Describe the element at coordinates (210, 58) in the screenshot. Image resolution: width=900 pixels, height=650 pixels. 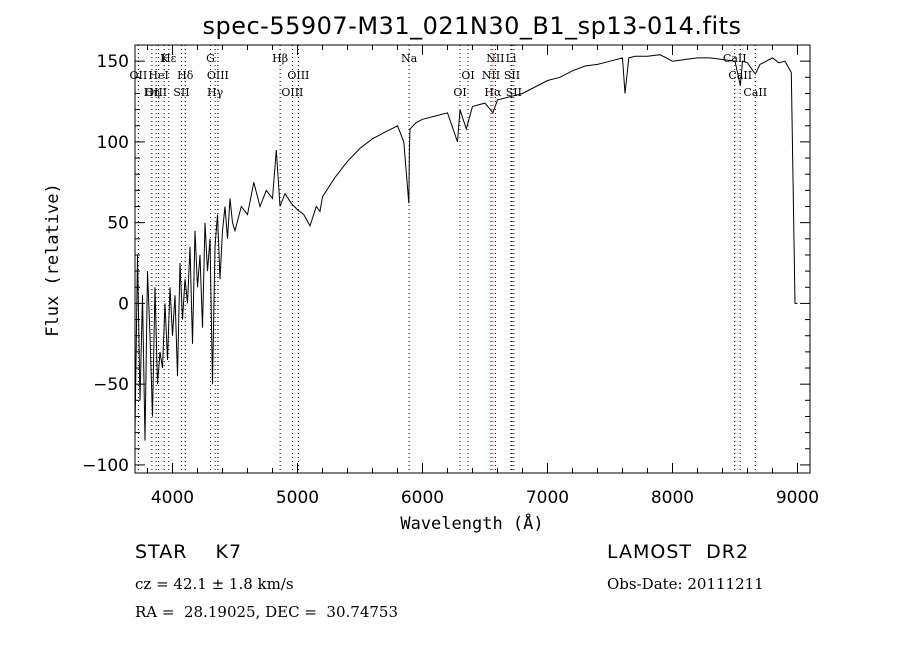
I see `line-marker-label-8: G` at that location.